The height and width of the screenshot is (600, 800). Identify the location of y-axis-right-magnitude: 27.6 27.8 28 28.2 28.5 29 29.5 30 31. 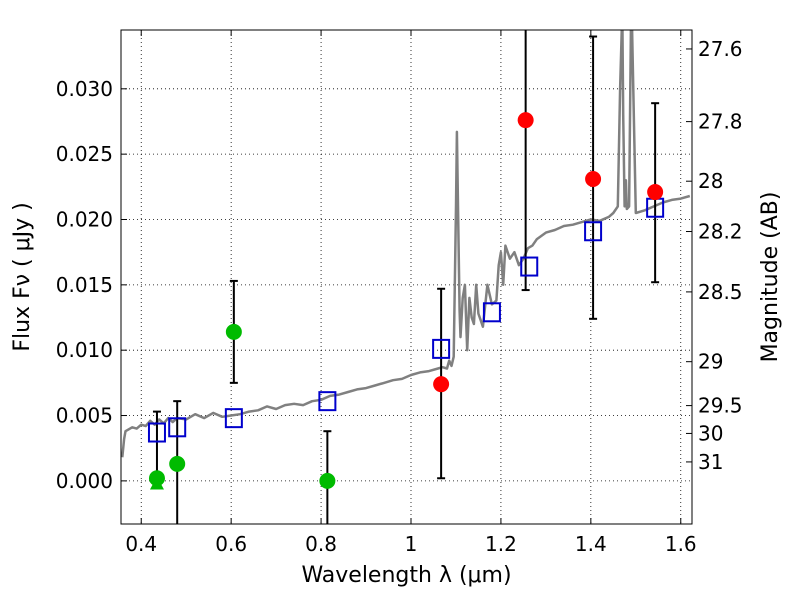
(714, 255).